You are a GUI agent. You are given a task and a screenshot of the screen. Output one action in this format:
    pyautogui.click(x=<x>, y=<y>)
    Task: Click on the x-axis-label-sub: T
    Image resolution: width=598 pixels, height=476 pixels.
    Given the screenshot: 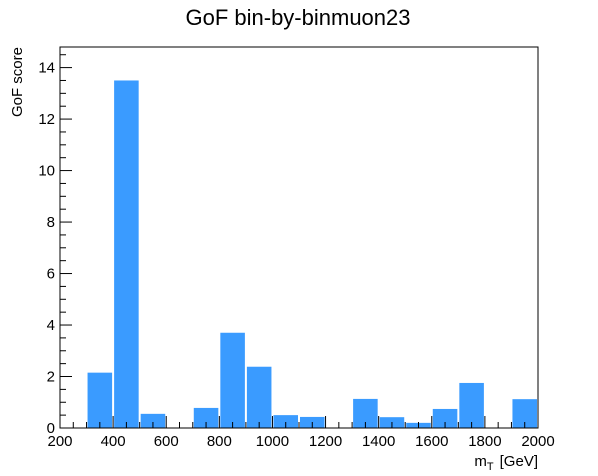 What is the action you would take?
    pyautogui.click(x=490, y=467)
    